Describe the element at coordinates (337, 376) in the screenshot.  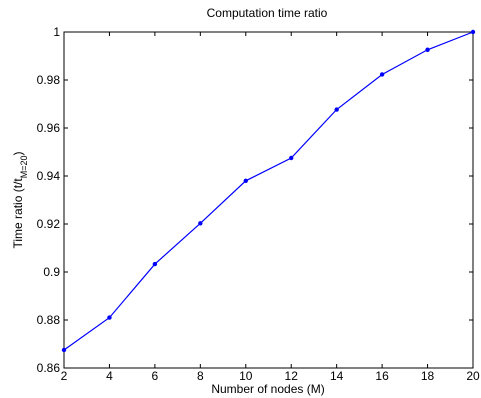
I see `x-tick-label: 14` at that location.